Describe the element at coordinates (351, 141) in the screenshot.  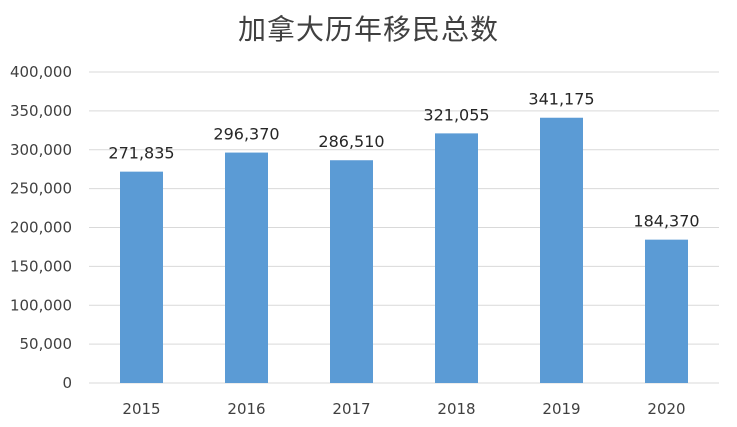
I see `data-label: 286,510` at that location.